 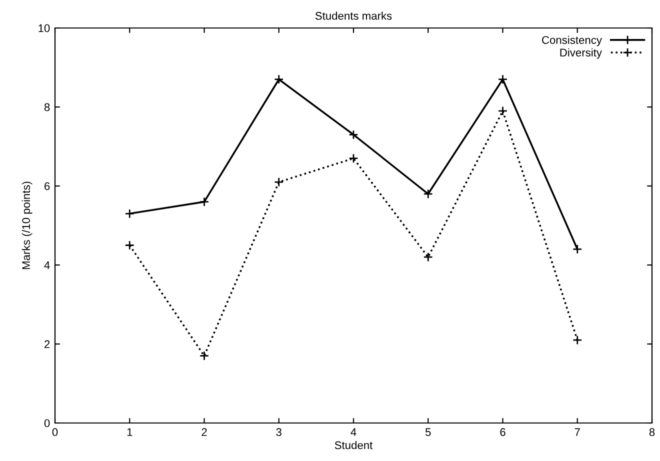 What do you see at coordinates (279, 432) in the screenshot?
I see `x-tick-label: 3` at bounding box center [279, 432].